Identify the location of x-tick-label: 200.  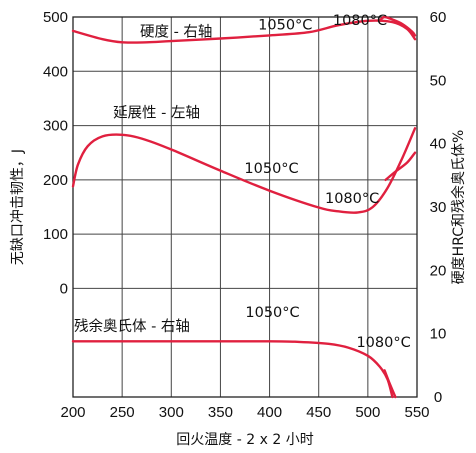
(72, 412).